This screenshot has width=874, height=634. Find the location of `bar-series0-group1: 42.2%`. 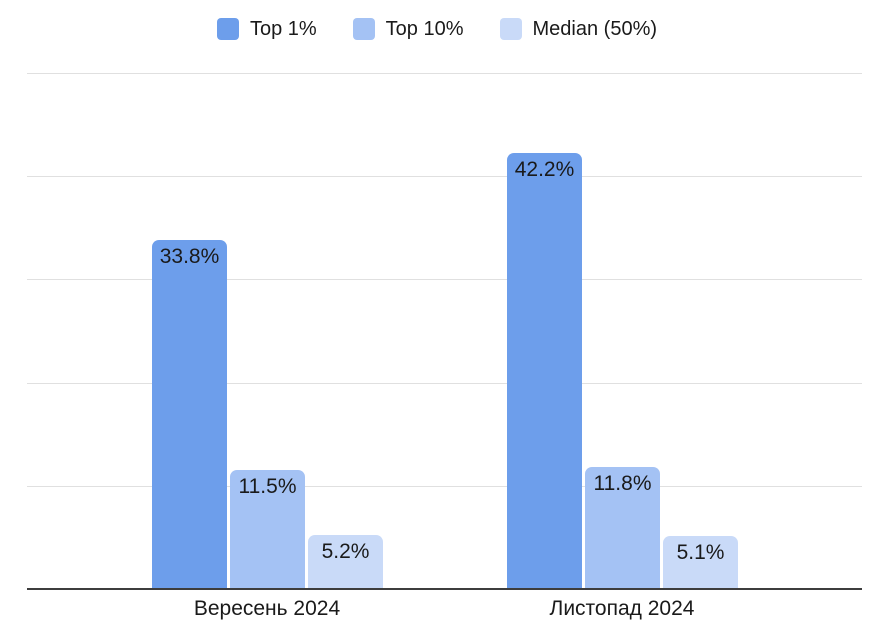

bar-series0-group1: 42.2% is located at coordinates (544, 371).